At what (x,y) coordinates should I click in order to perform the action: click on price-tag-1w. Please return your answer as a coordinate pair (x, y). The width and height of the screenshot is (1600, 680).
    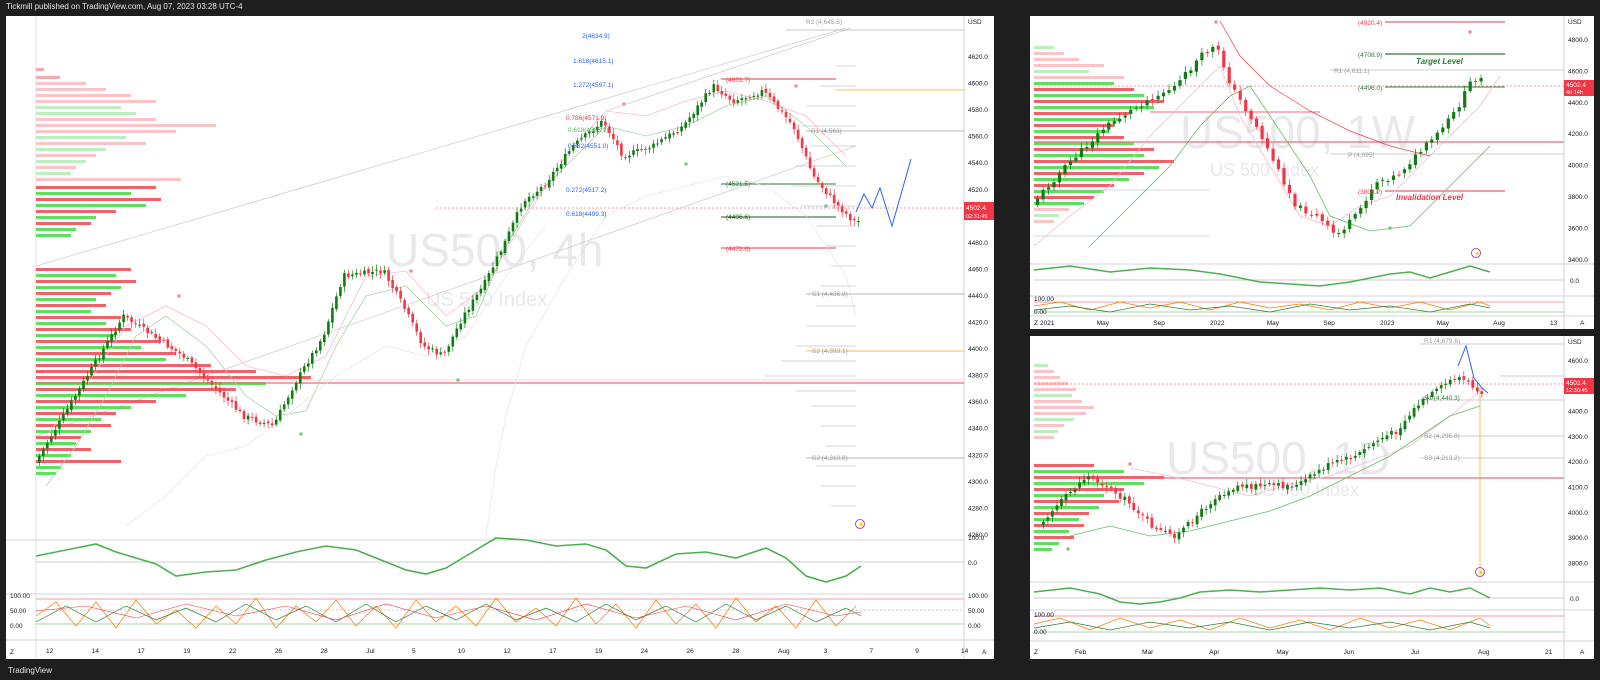
    Looking at the image, I should click on (1579, 88).